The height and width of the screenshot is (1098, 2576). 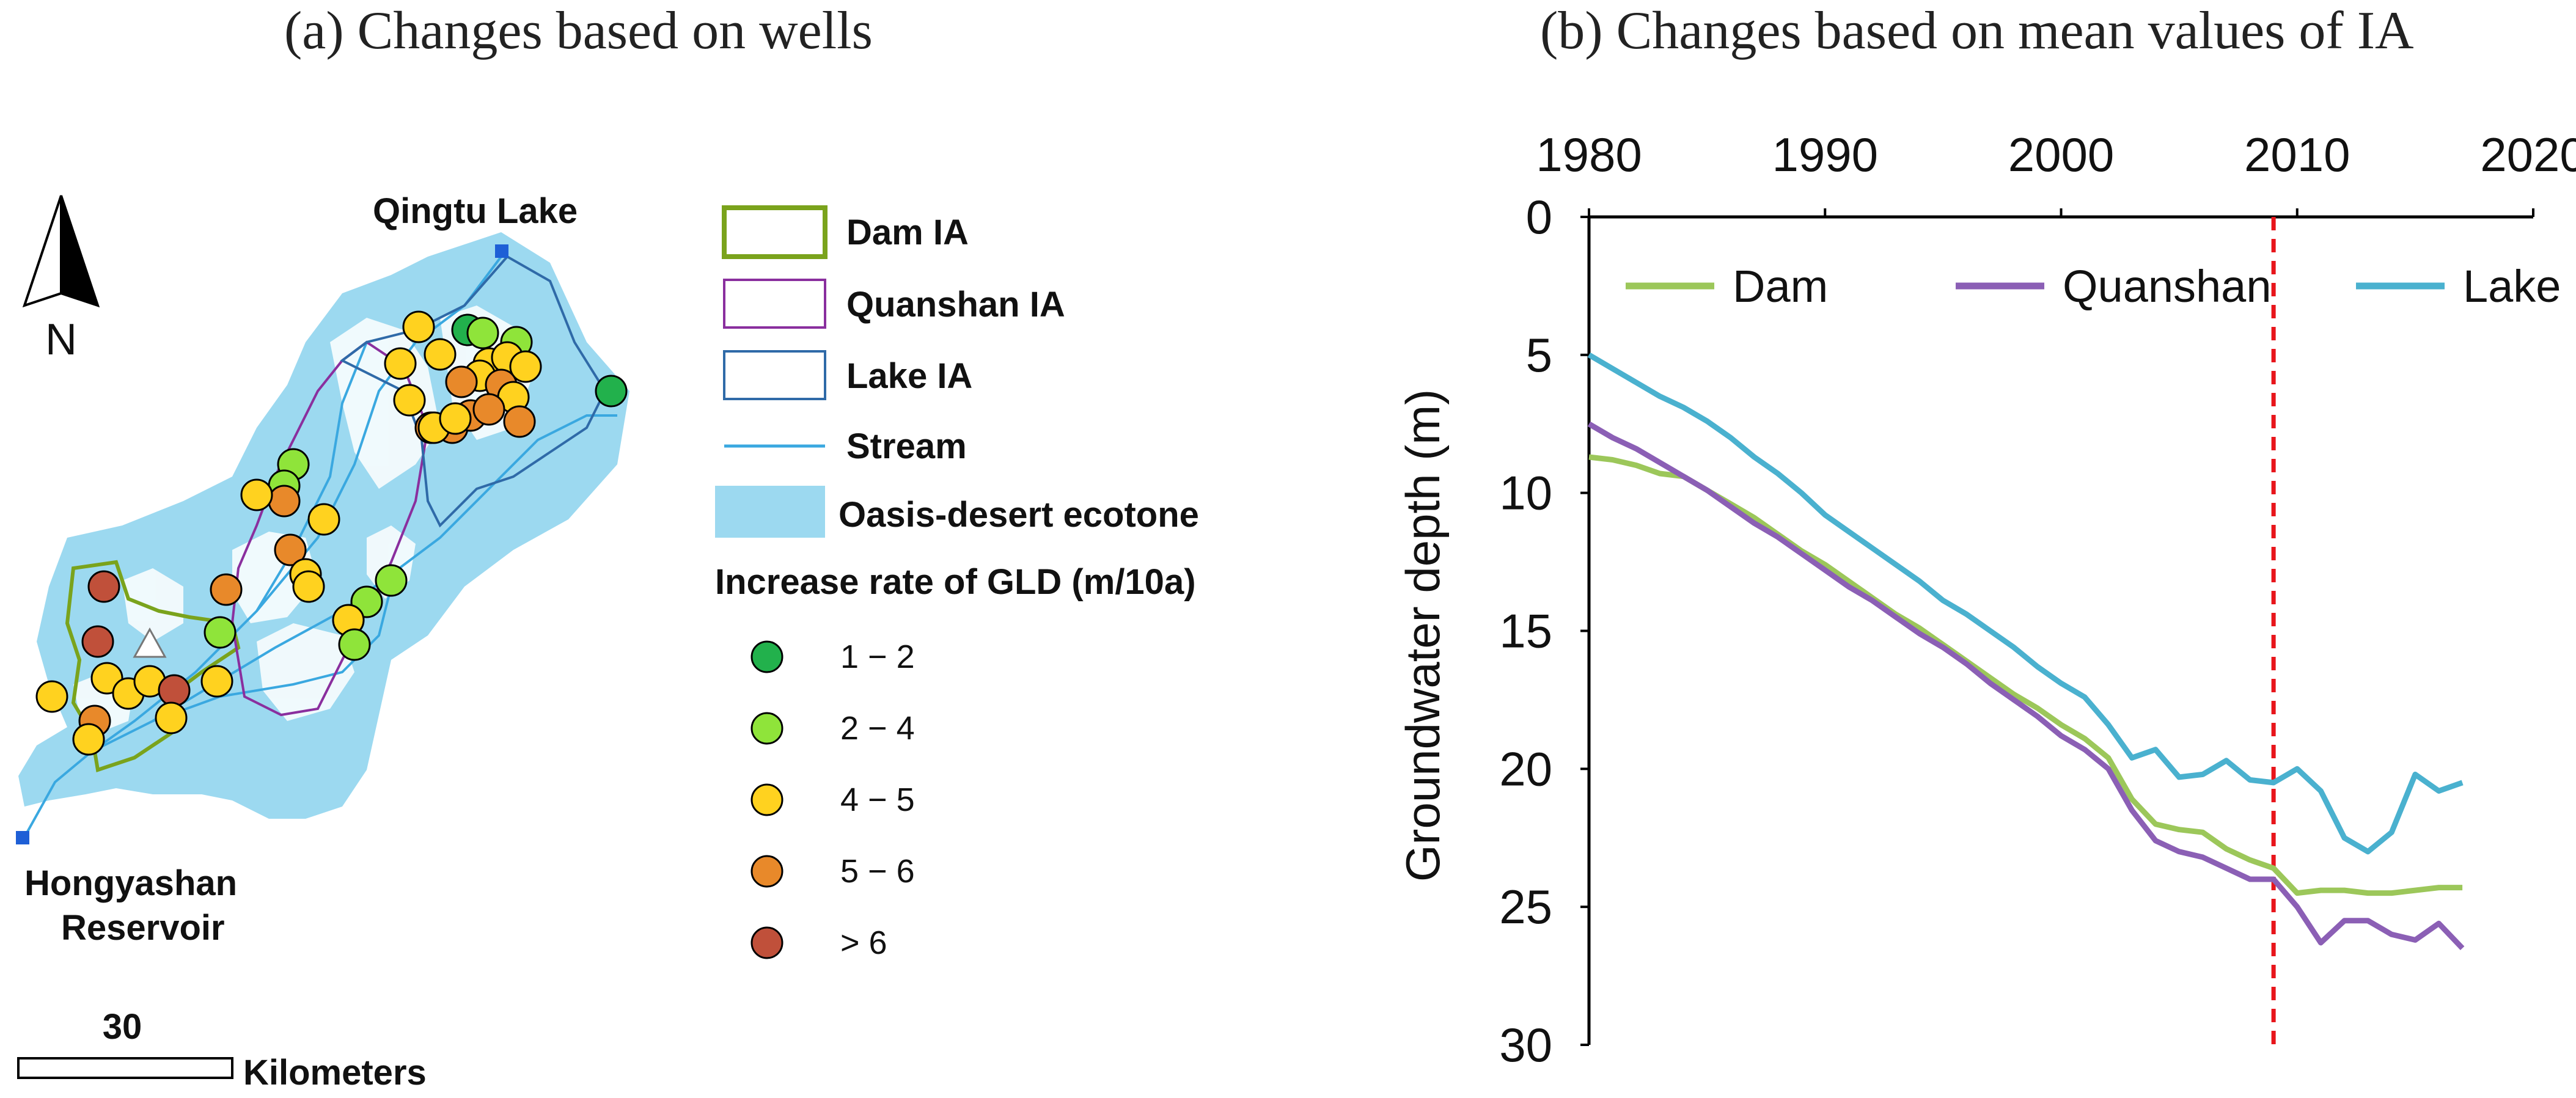 What do you see at coordinates (125, 1068) in the screenshot?
I see `scale-bar` at bounding box center [125, 1068].